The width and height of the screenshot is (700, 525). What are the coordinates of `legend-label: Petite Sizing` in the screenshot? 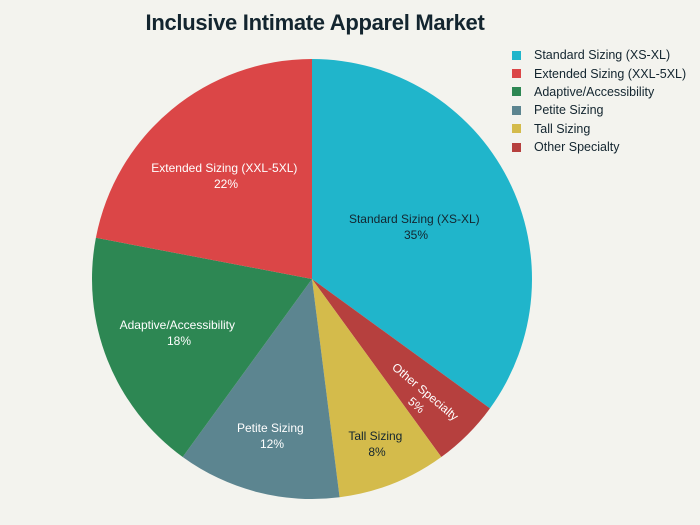 It's located at (569, 110).